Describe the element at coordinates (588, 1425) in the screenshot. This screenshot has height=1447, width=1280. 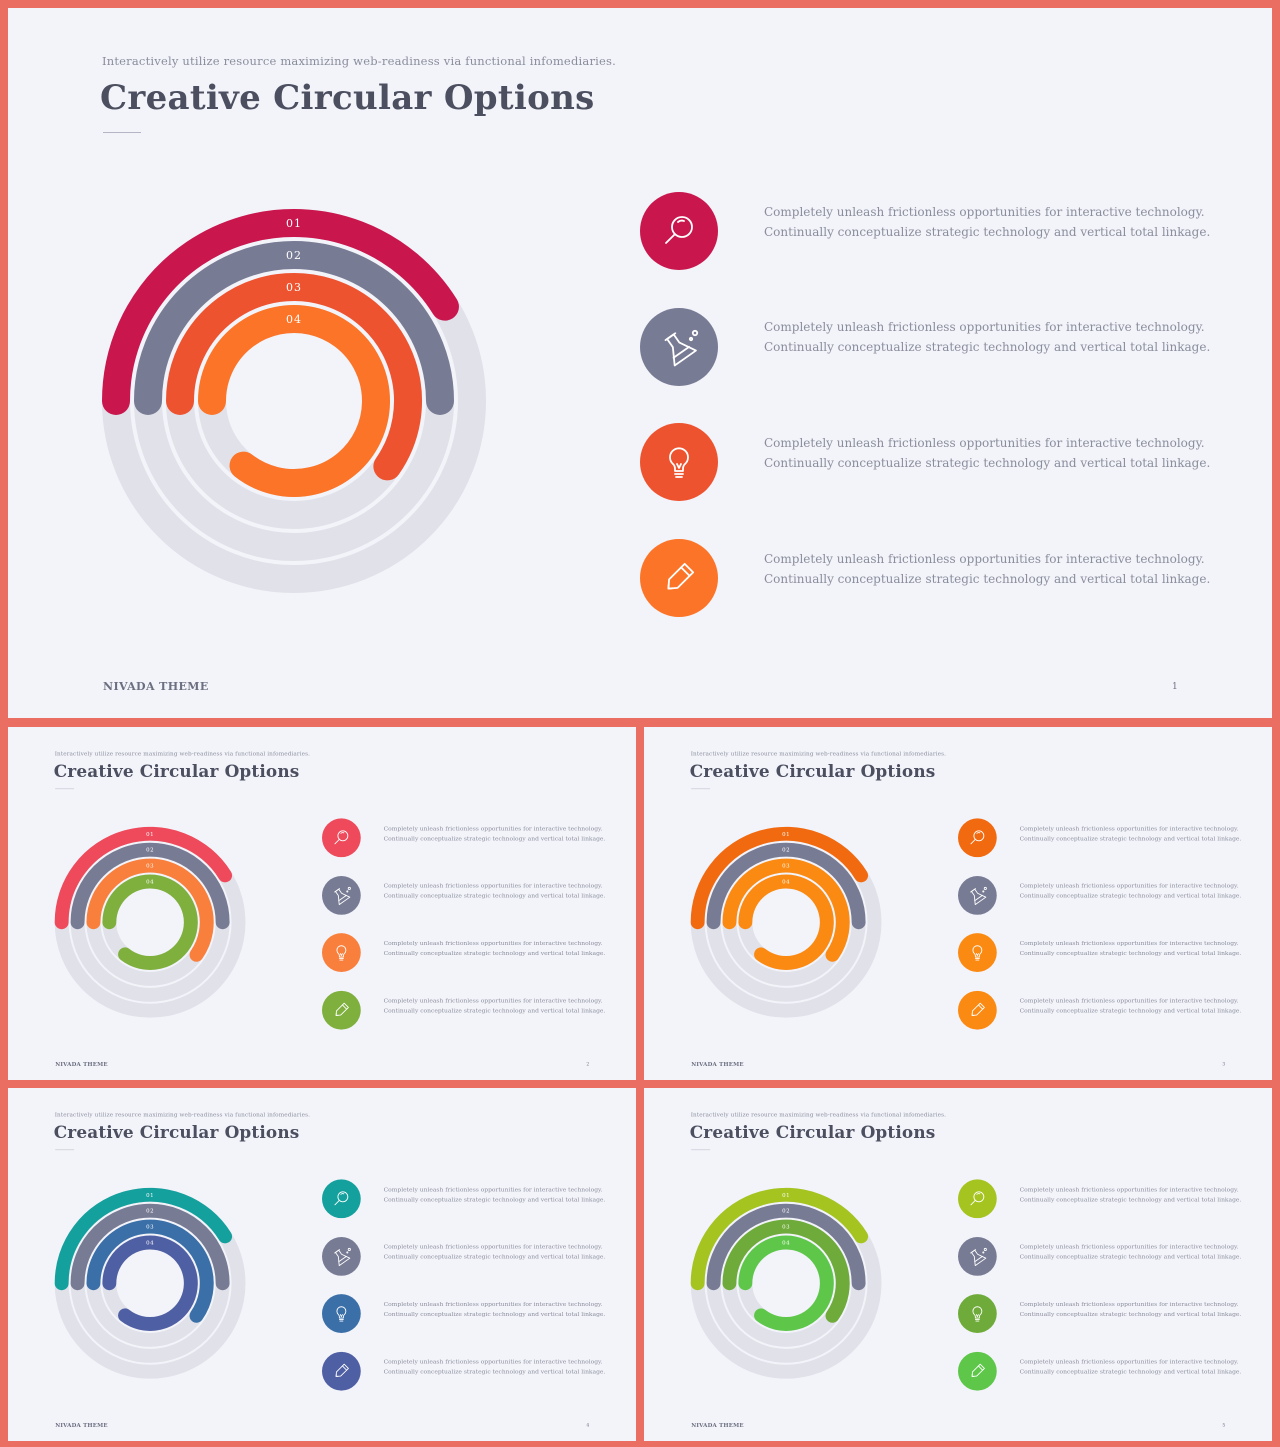
I see `page-number: 4` at that location.